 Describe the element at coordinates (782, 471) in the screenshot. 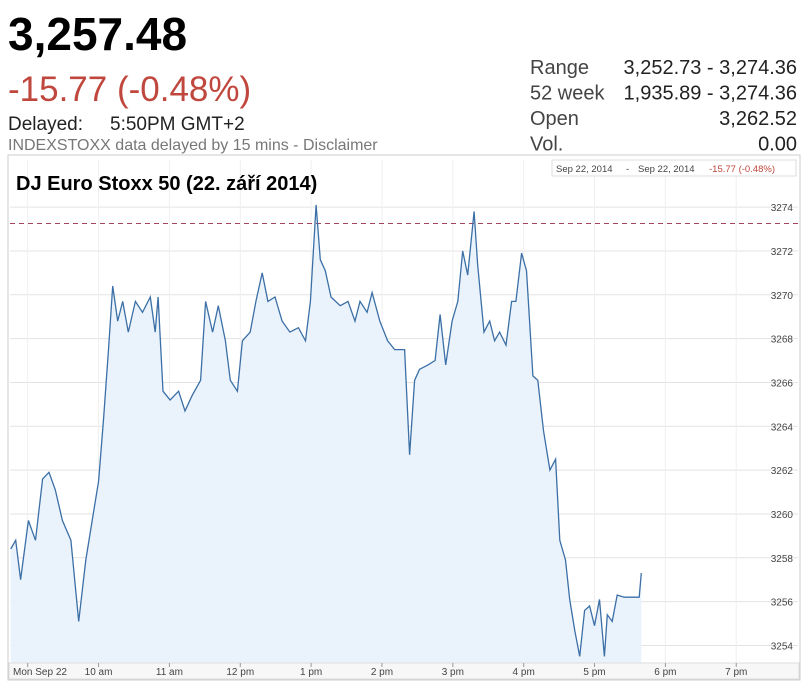

I see `y-tick-label: 3262` at that location.